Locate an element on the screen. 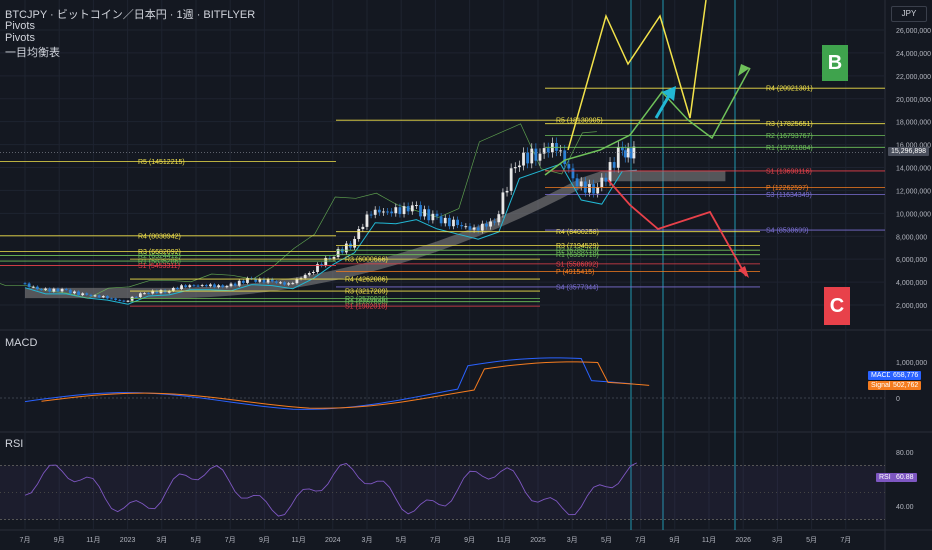 The height and width of the screenshot is (550, 932). scenario-b-path is located at coordinates (647, 121).